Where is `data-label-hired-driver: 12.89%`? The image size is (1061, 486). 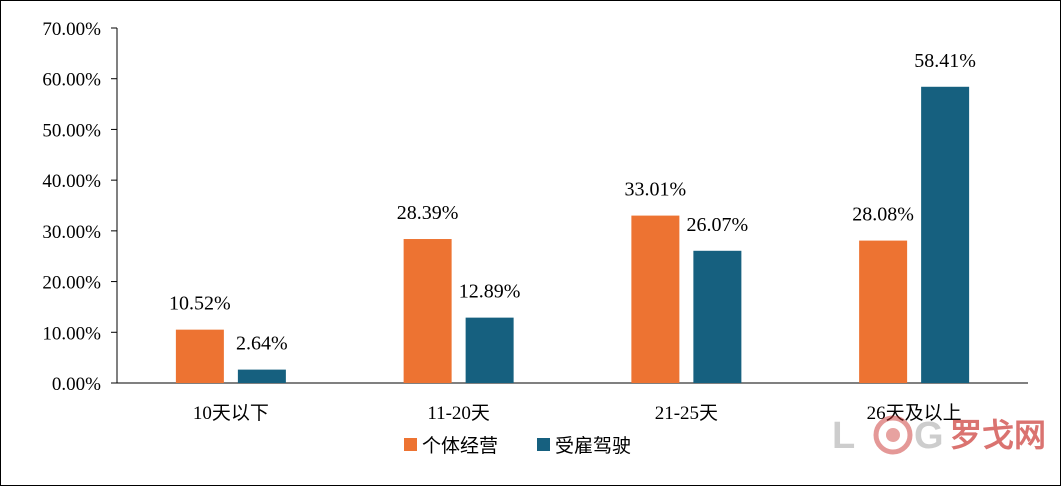
data-label-hired-driver: 12.89% is located at coordinates (490, 292).